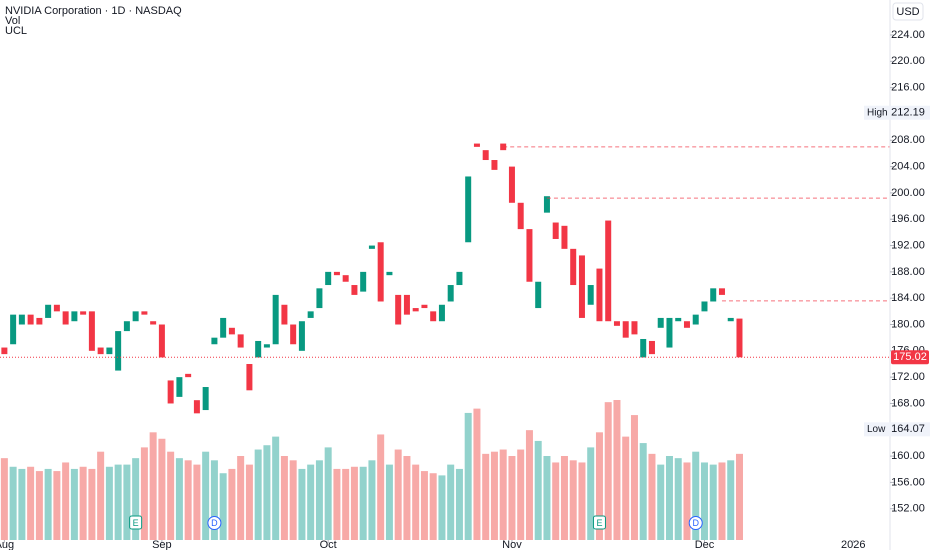 The image size is (932, 550). Describe the element at coordinates (16, 31) in the screenshot. I see `indicator-label: UCL` at that location.